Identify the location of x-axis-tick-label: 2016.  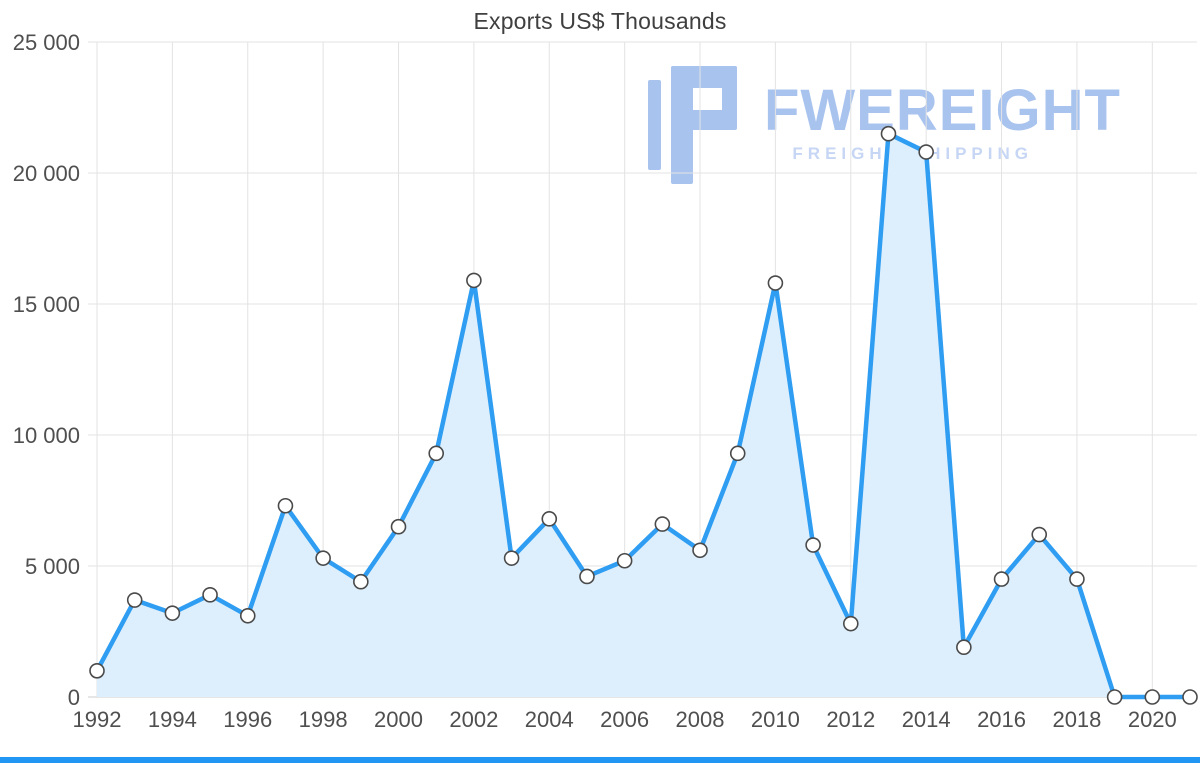
(1001, 719).